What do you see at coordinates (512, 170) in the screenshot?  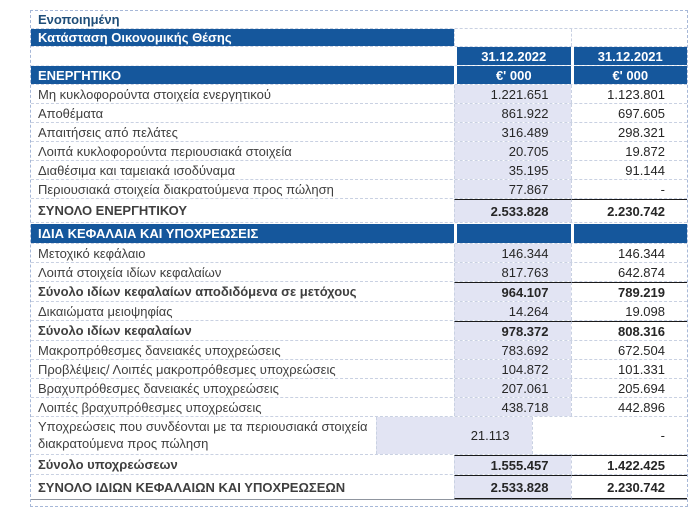 I see `value-cell-2022: 35.195` at bounding box center [512, 170].